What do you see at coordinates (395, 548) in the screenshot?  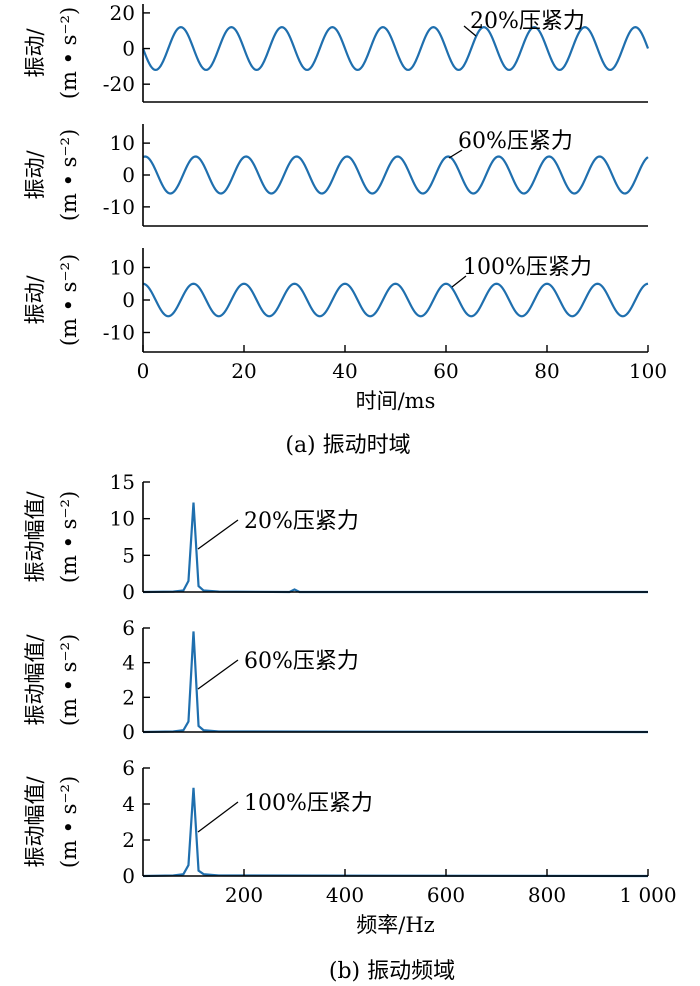 I see `series-line-b1` at bounding box center [395, 548].